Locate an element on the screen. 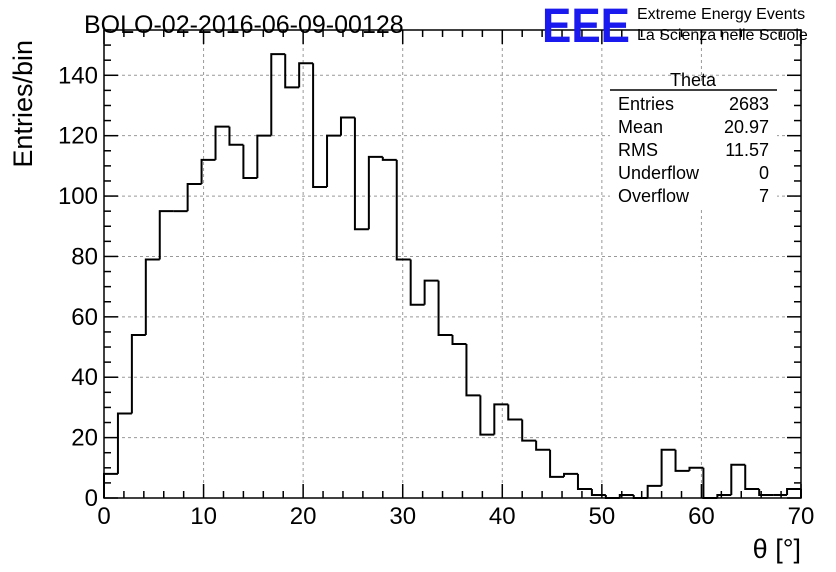 This screenshot has width=836, height=572. x-tick-label: 40 is located at coordinates (502, 516).